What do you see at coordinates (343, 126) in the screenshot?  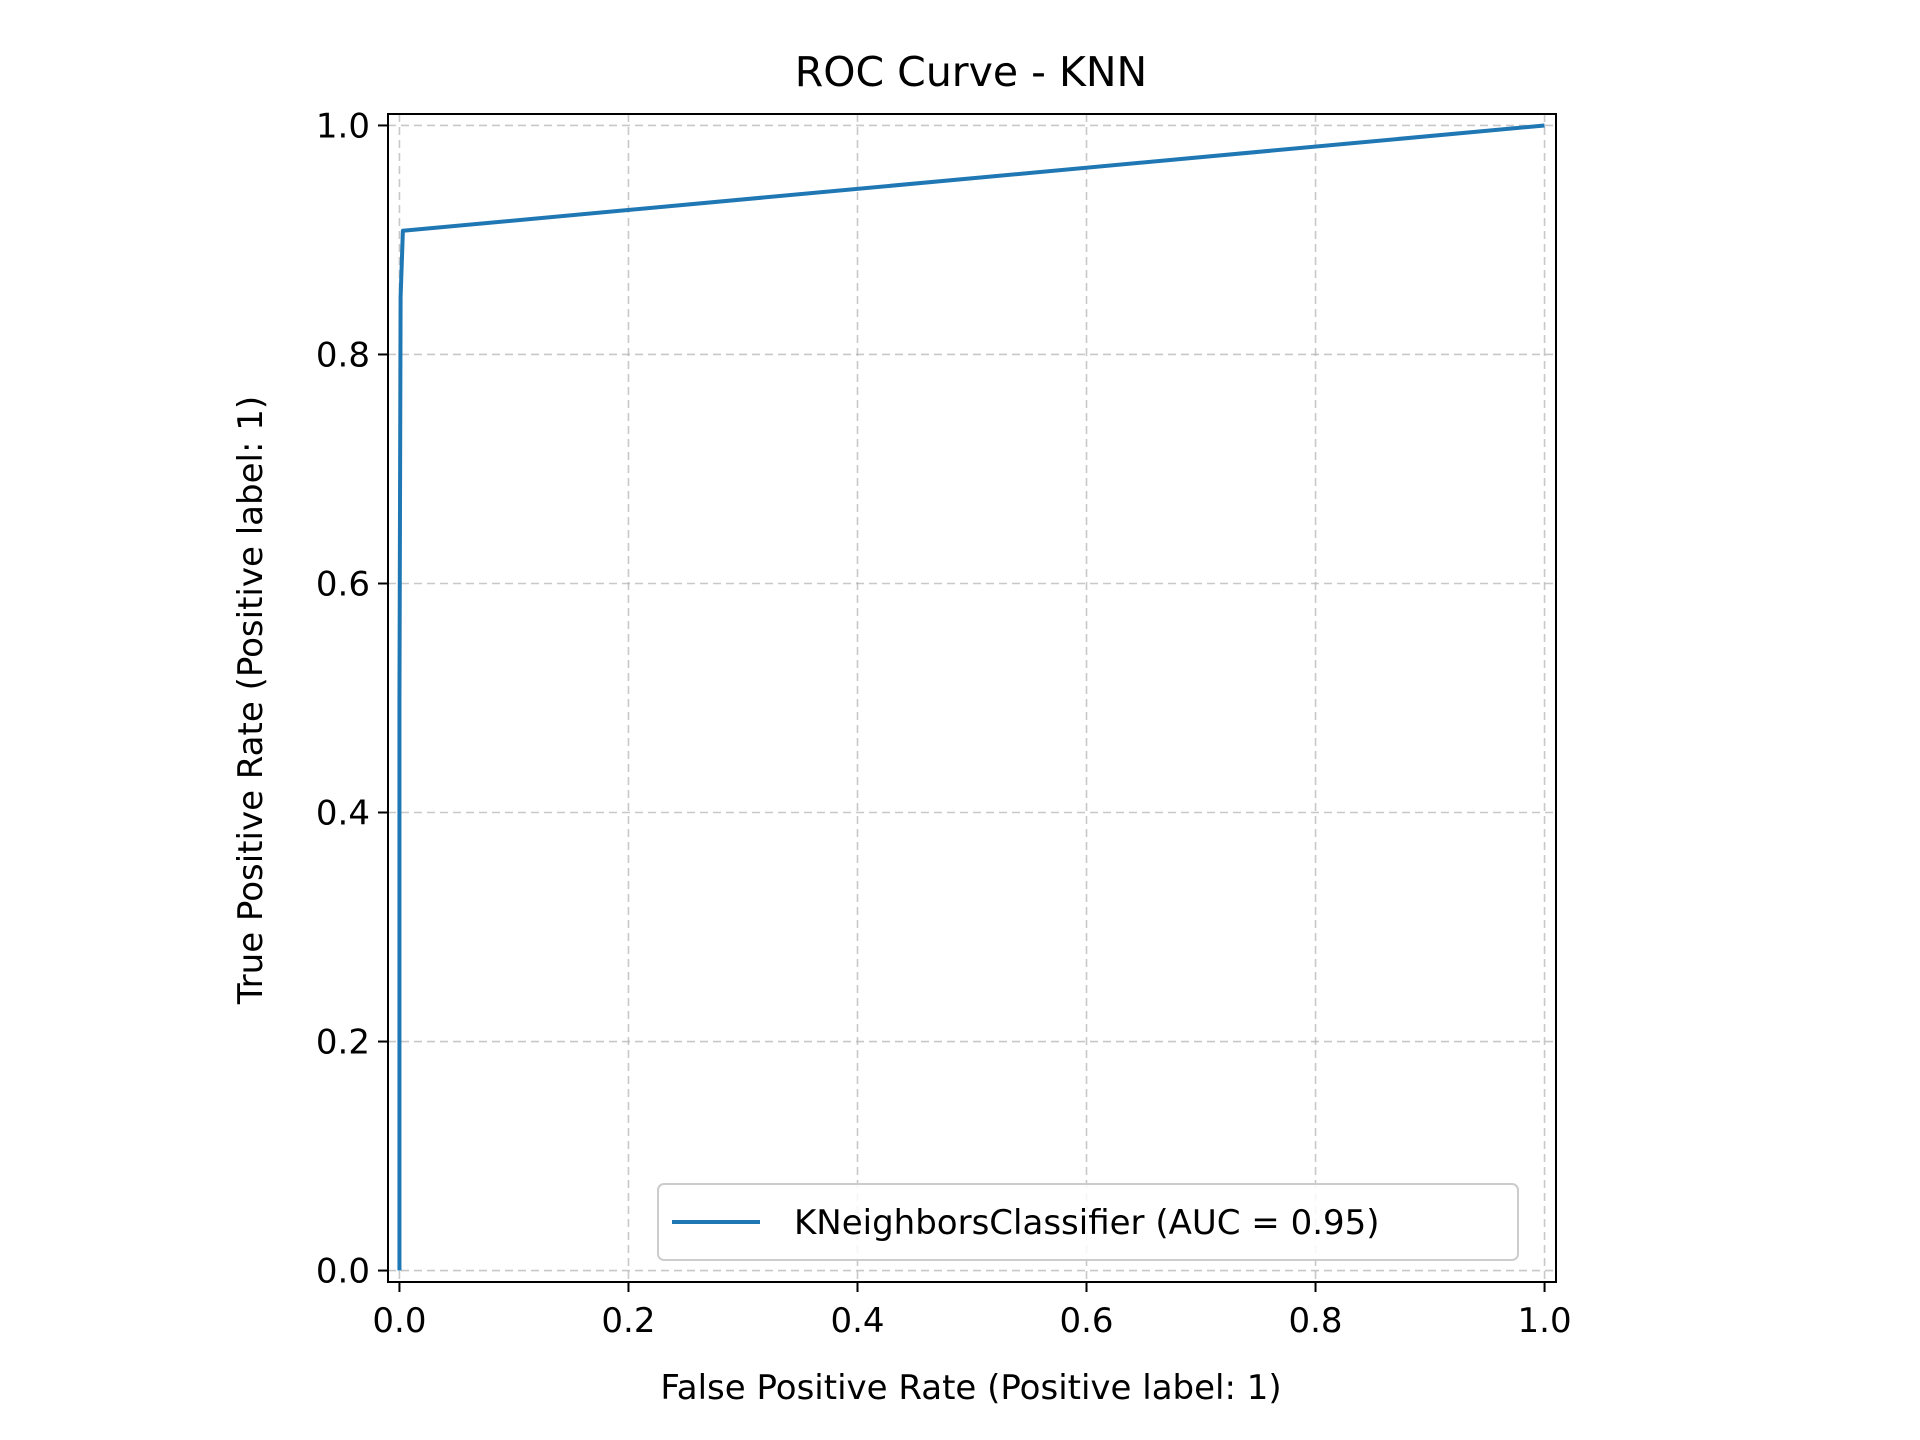 I see `y-tick-label: 1.0` at bounding box center [343, 126].